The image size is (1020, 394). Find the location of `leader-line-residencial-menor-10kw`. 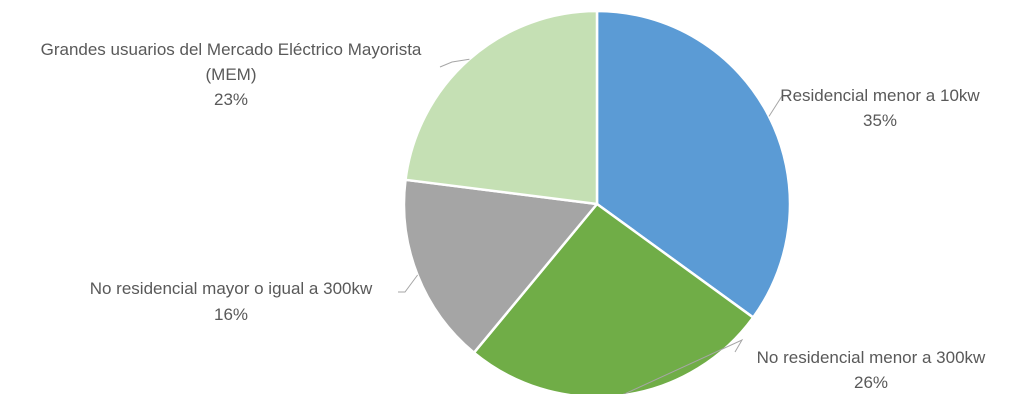

leader-line-residencial-menor-10kw is located at coordinates (777, 106).